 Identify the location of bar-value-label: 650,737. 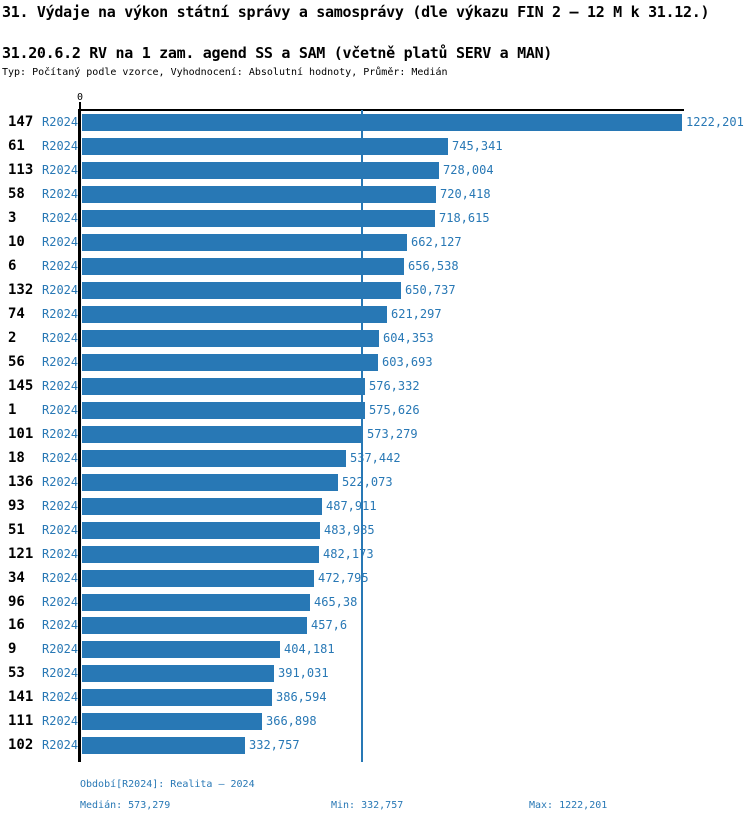
(430, 290).